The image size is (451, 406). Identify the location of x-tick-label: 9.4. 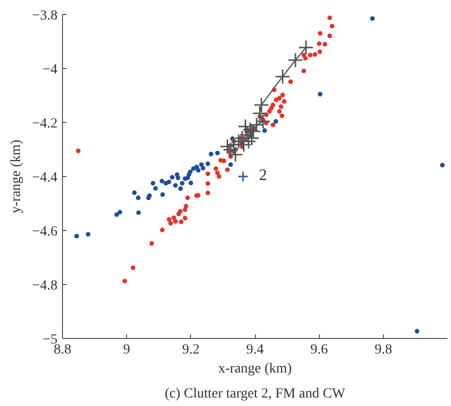
(255, 350).